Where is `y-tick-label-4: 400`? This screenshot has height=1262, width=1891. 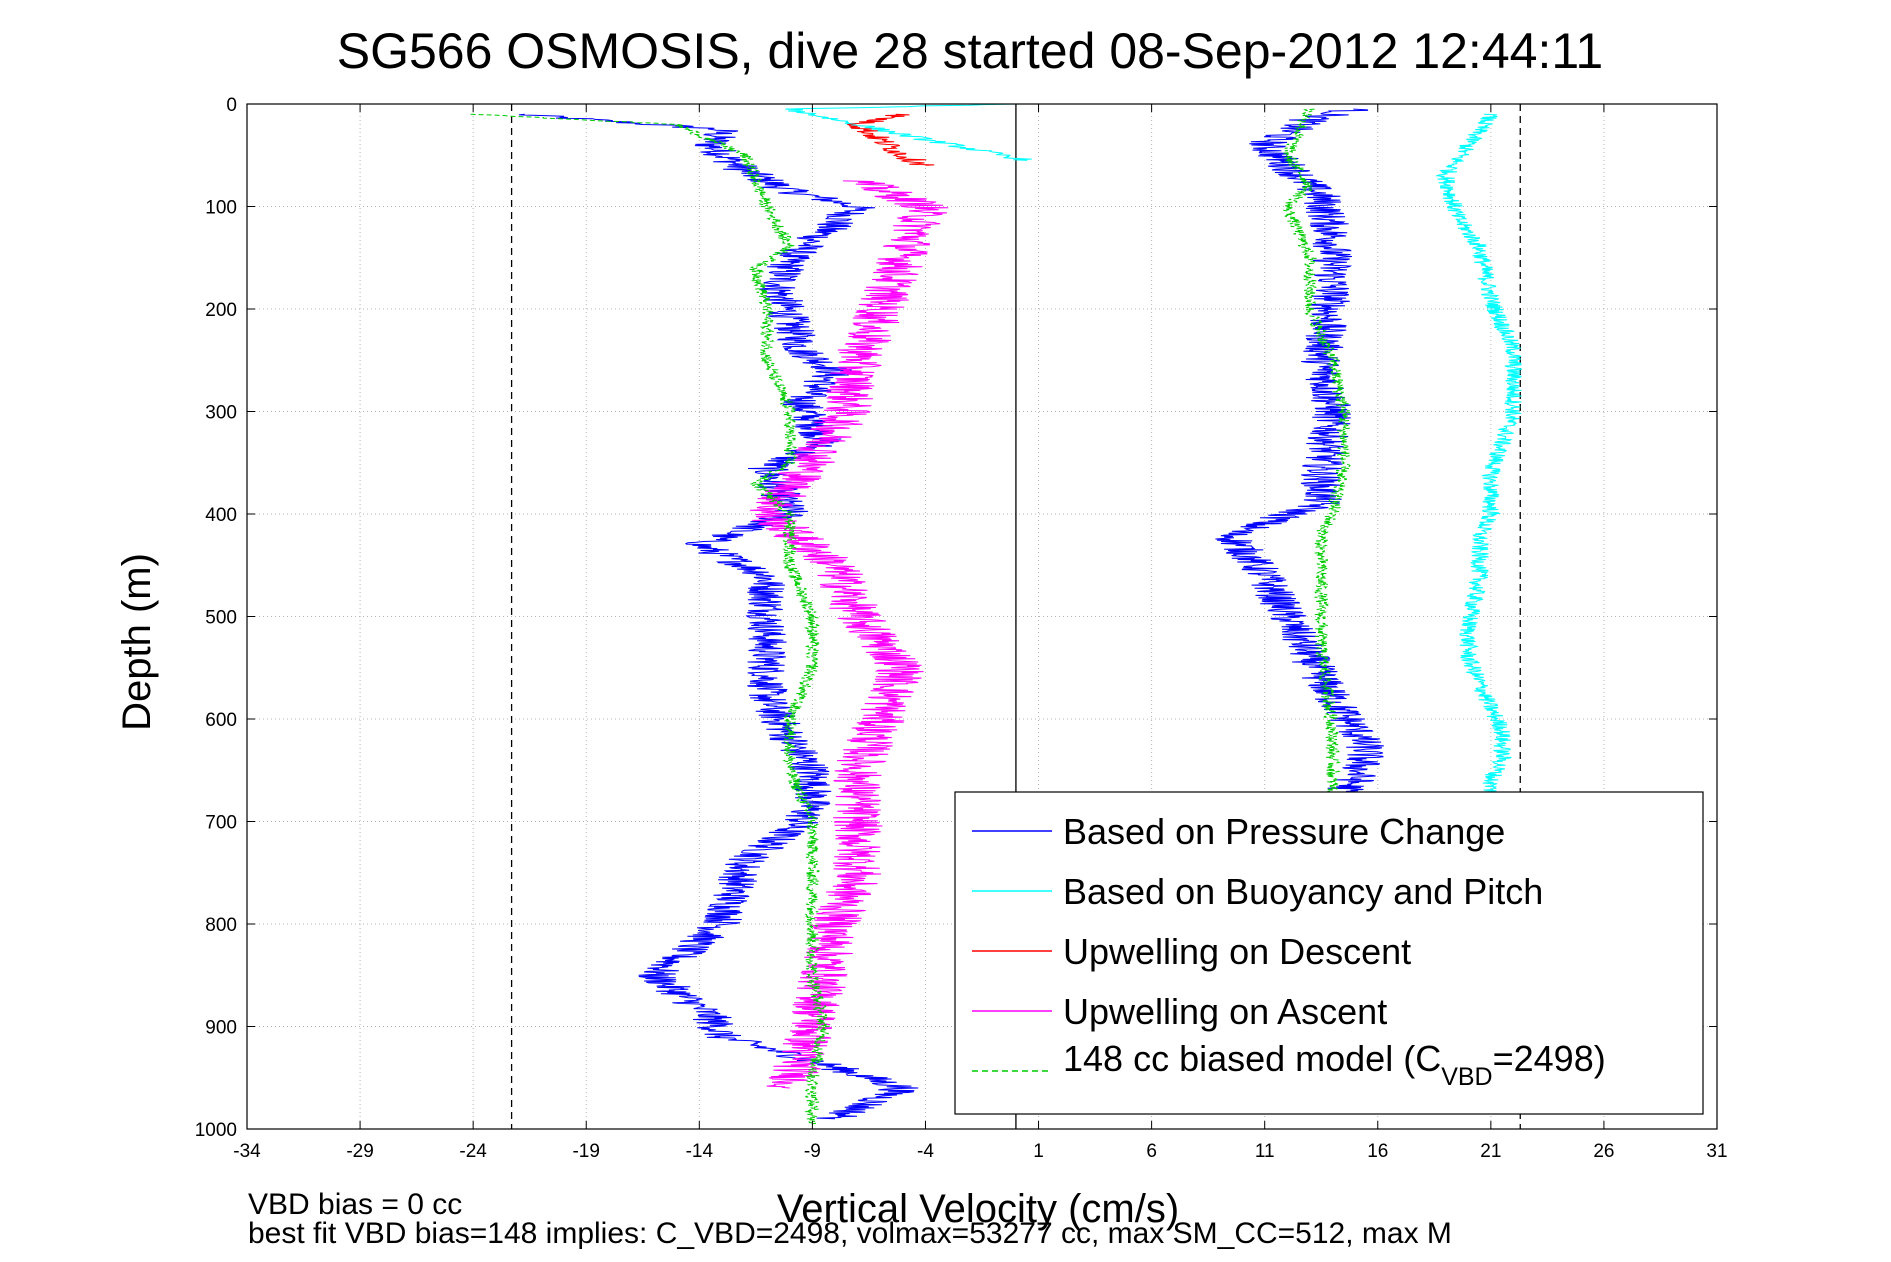 y-tick-label-4: 400 is located at coordinates (221, 515).